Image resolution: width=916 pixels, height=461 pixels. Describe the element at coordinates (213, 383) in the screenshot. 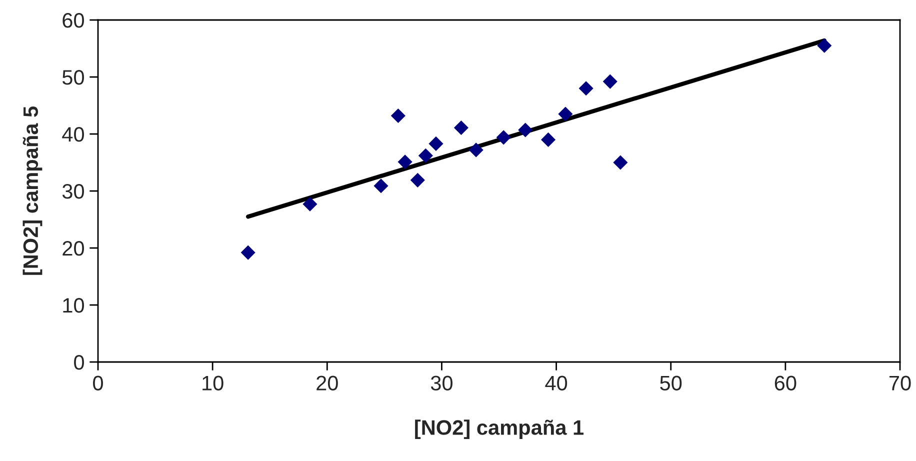

I see `x-tick-label: 10` at that location.